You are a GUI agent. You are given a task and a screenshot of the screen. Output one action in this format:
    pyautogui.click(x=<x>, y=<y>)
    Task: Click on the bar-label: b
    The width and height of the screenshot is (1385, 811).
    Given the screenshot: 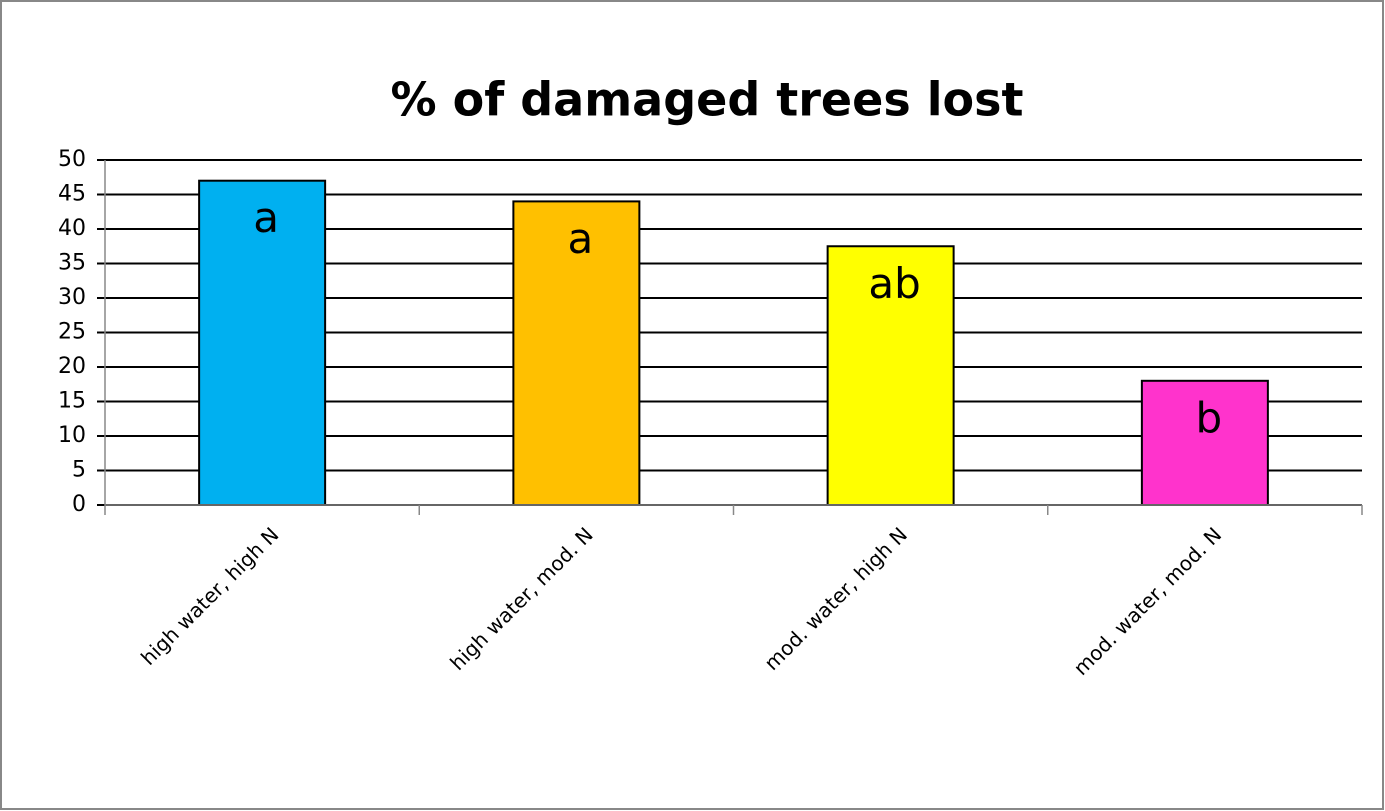 What is the action you would take?
    pyautogui.click(x=1209, y=417)
    